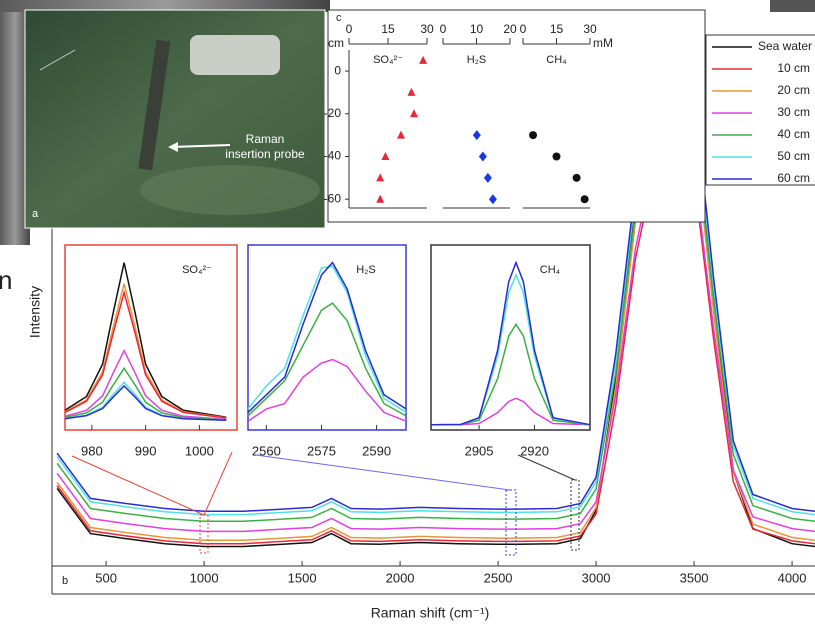 The height and width of the screenshot is (626, 815). I want to click on inset-title: H₂S, so click(366, 270).